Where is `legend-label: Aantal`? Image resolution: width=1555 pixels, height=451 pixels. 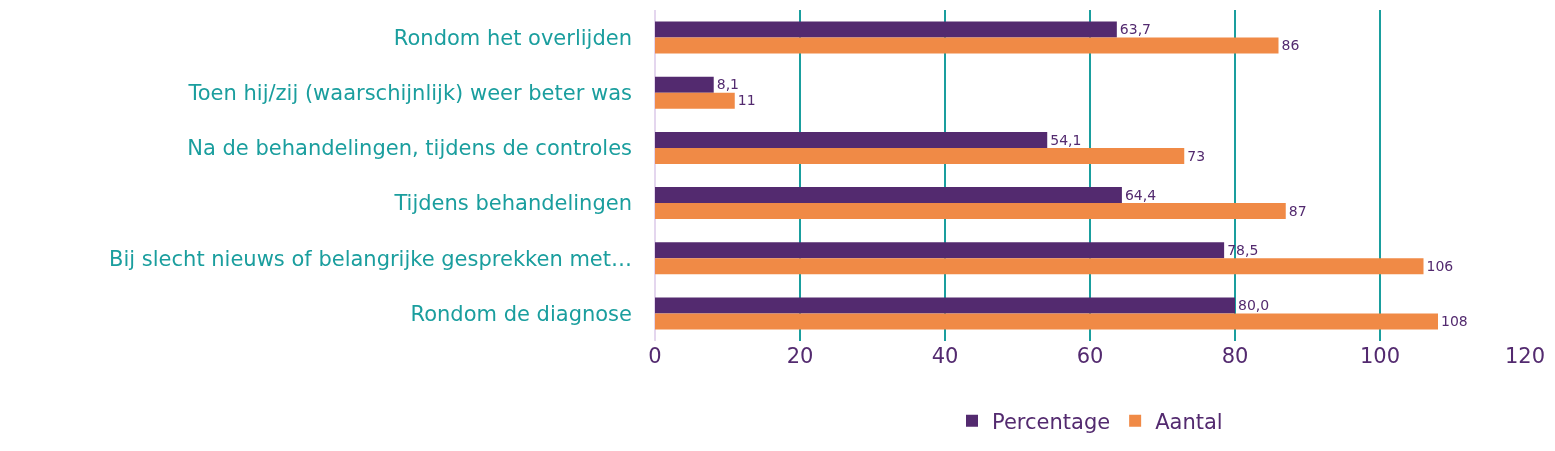
legend-label: Aantal is located at coordinates (1189, 421).